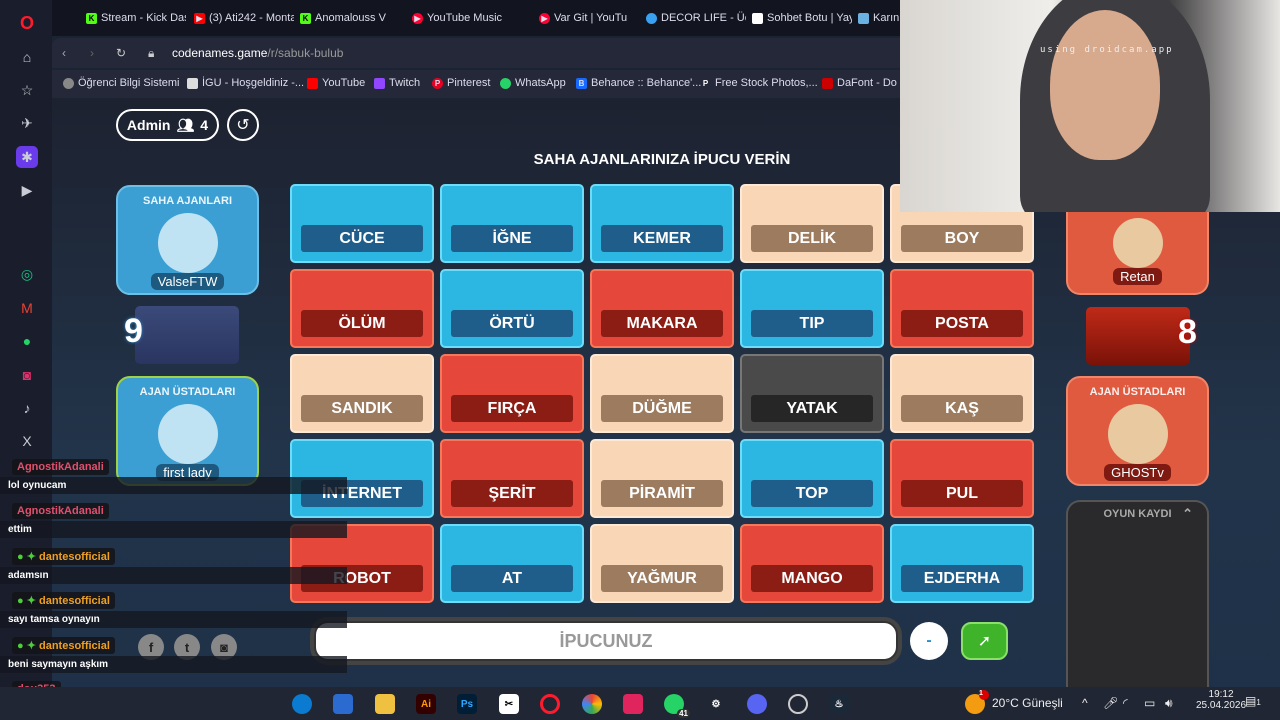 The height and width of the screenshot is (720, 1280). I want to click on weather-text: 20°C Güneşli, so click(1027, 703).